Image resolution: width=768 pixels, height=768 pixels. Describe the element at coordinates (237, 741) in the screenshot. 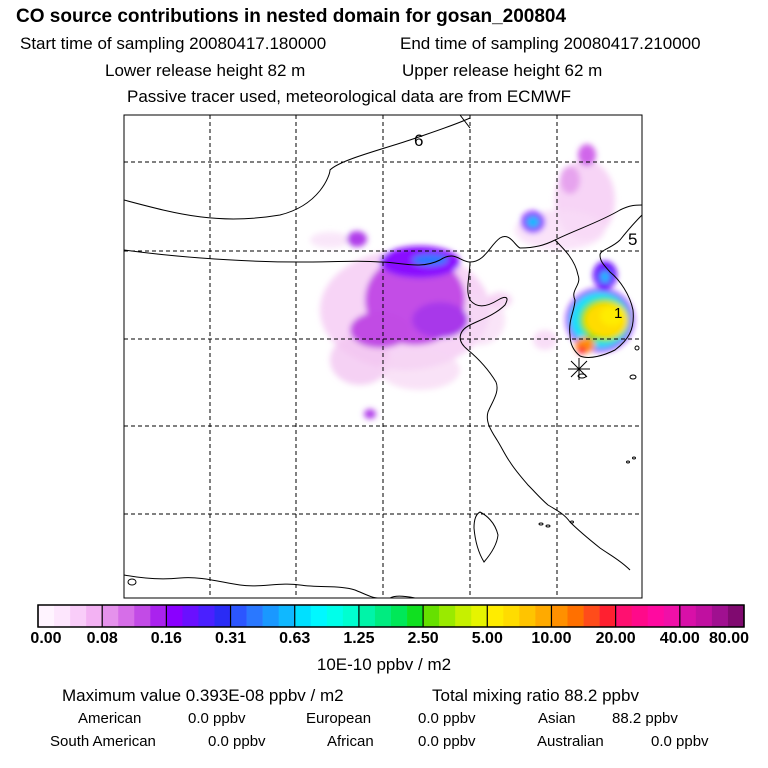

I see `source-south-american-value: 0.0 ppbv` at that location.